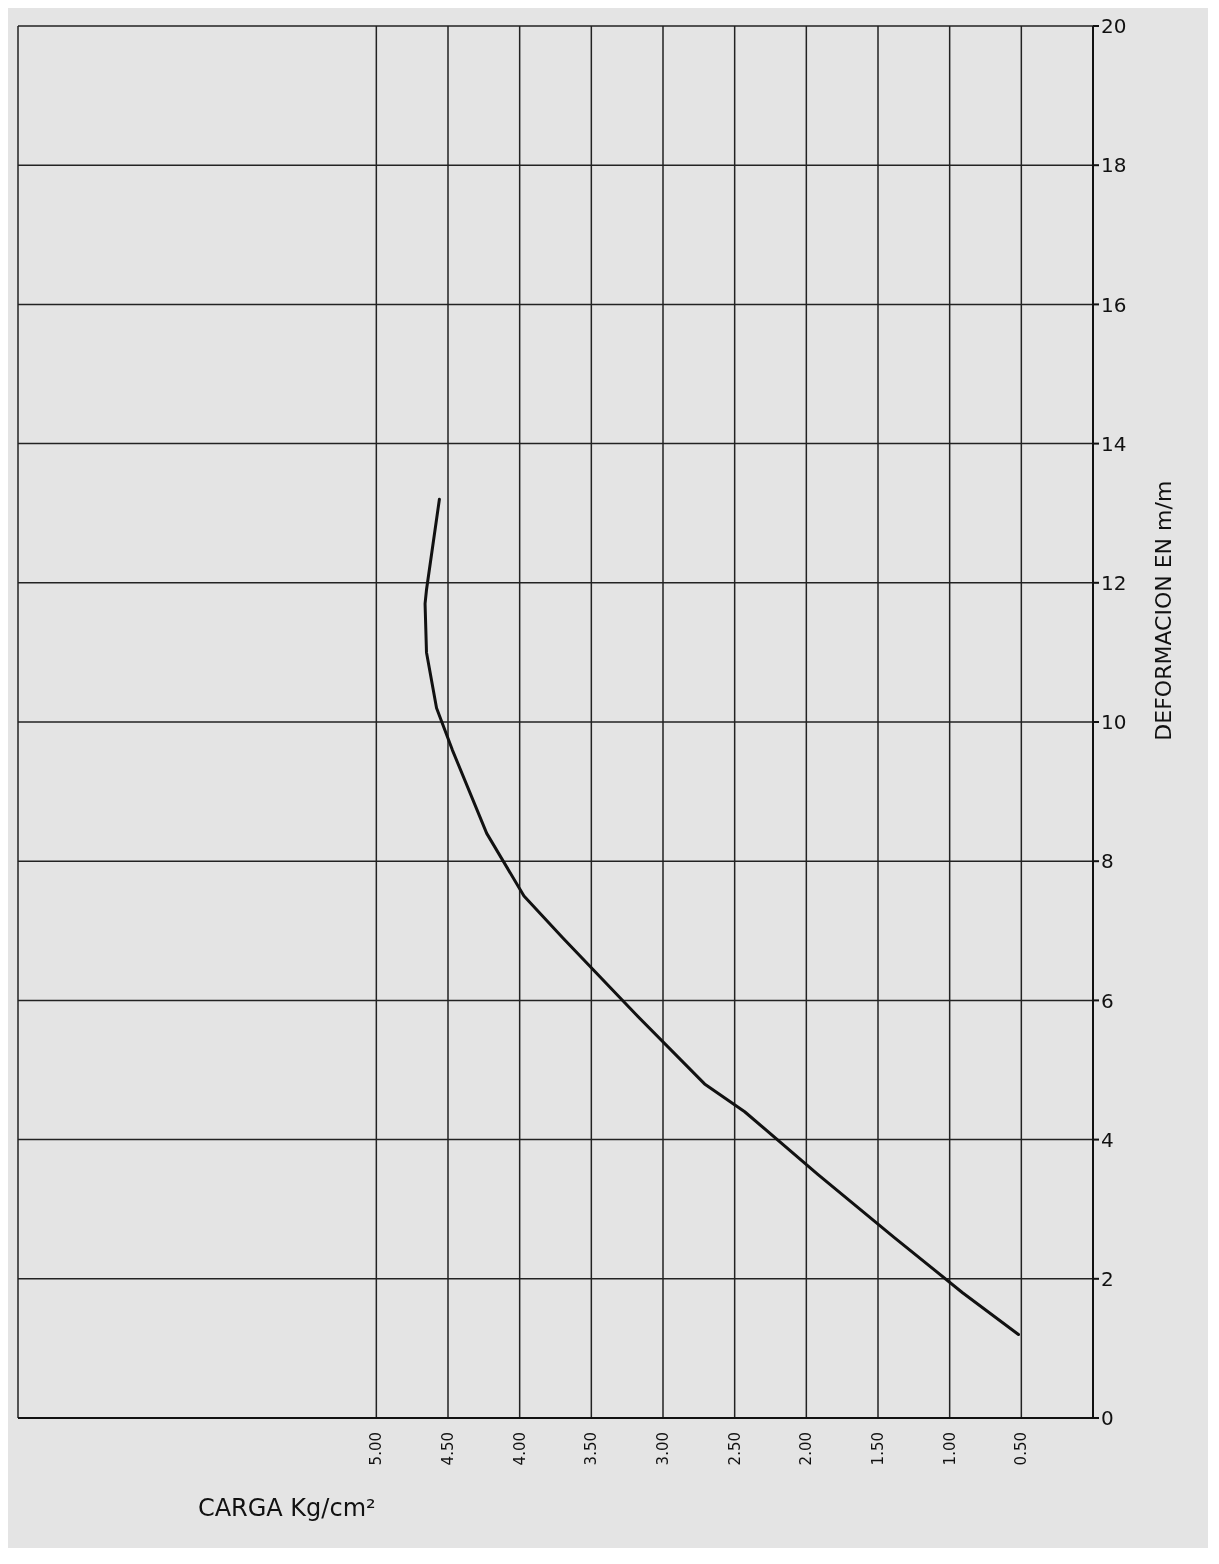 The width and height of the screenshot is (1219, 1564). Describe the element at coordinates (806, 1449) in the screenshot. I see `x-tick-label: 2.00` at that location.